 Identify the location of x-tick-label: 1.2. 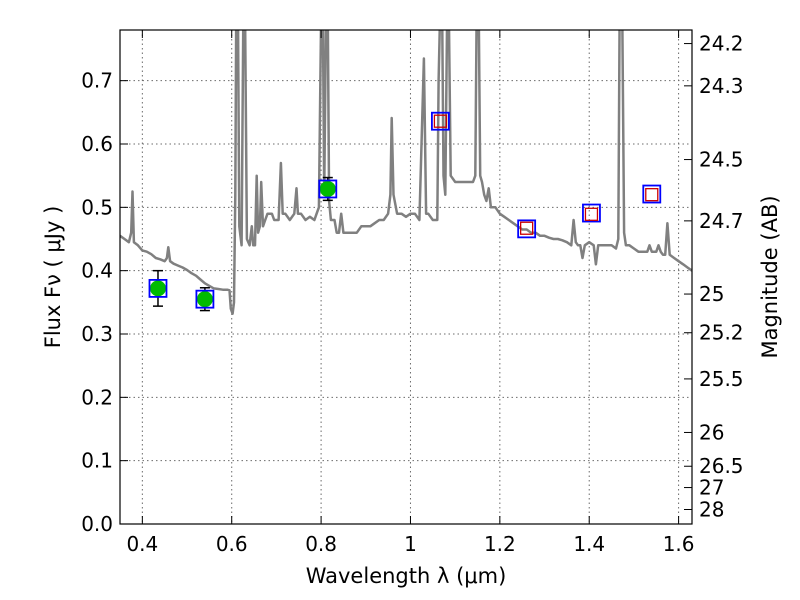
(500, 544).